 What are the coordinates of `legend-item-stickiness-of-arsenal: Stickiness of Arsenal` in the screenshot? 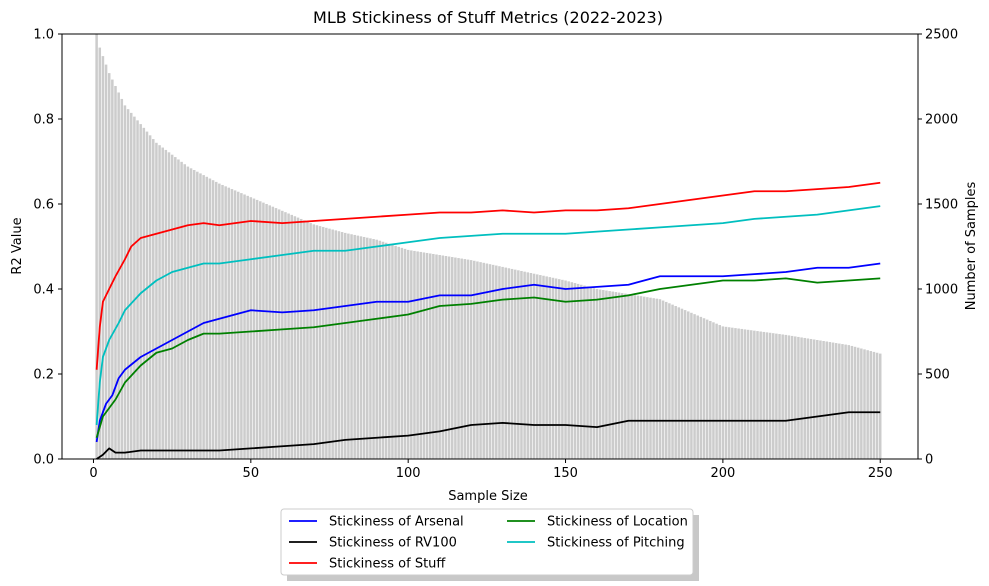 It's located at (376, 522).